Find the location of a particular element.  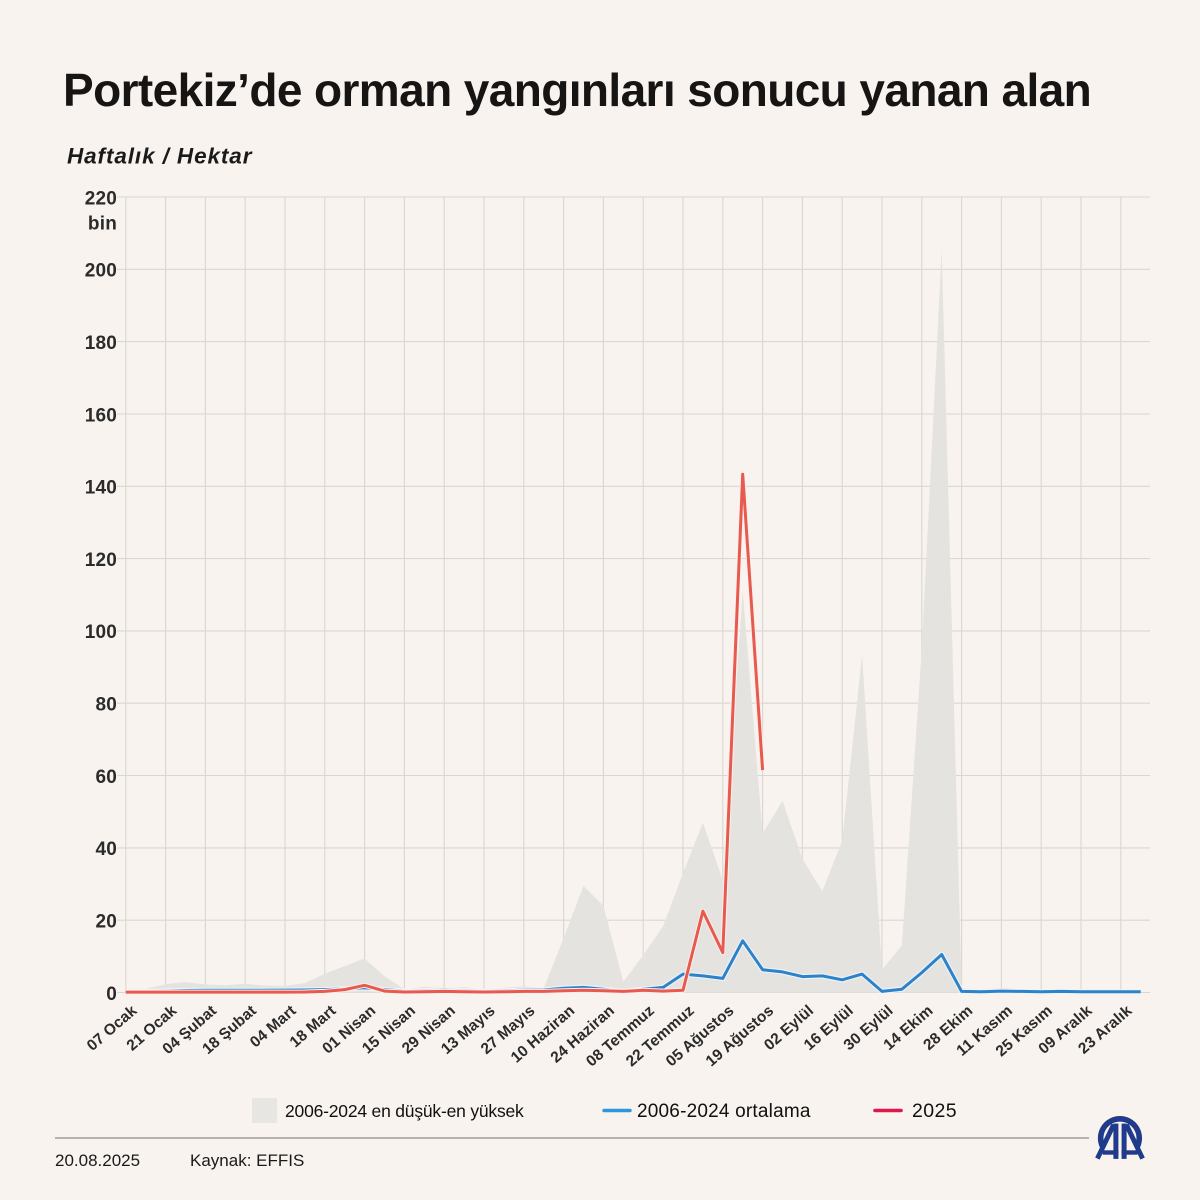

svg-text: 220 is located at coordinates (101, 198).